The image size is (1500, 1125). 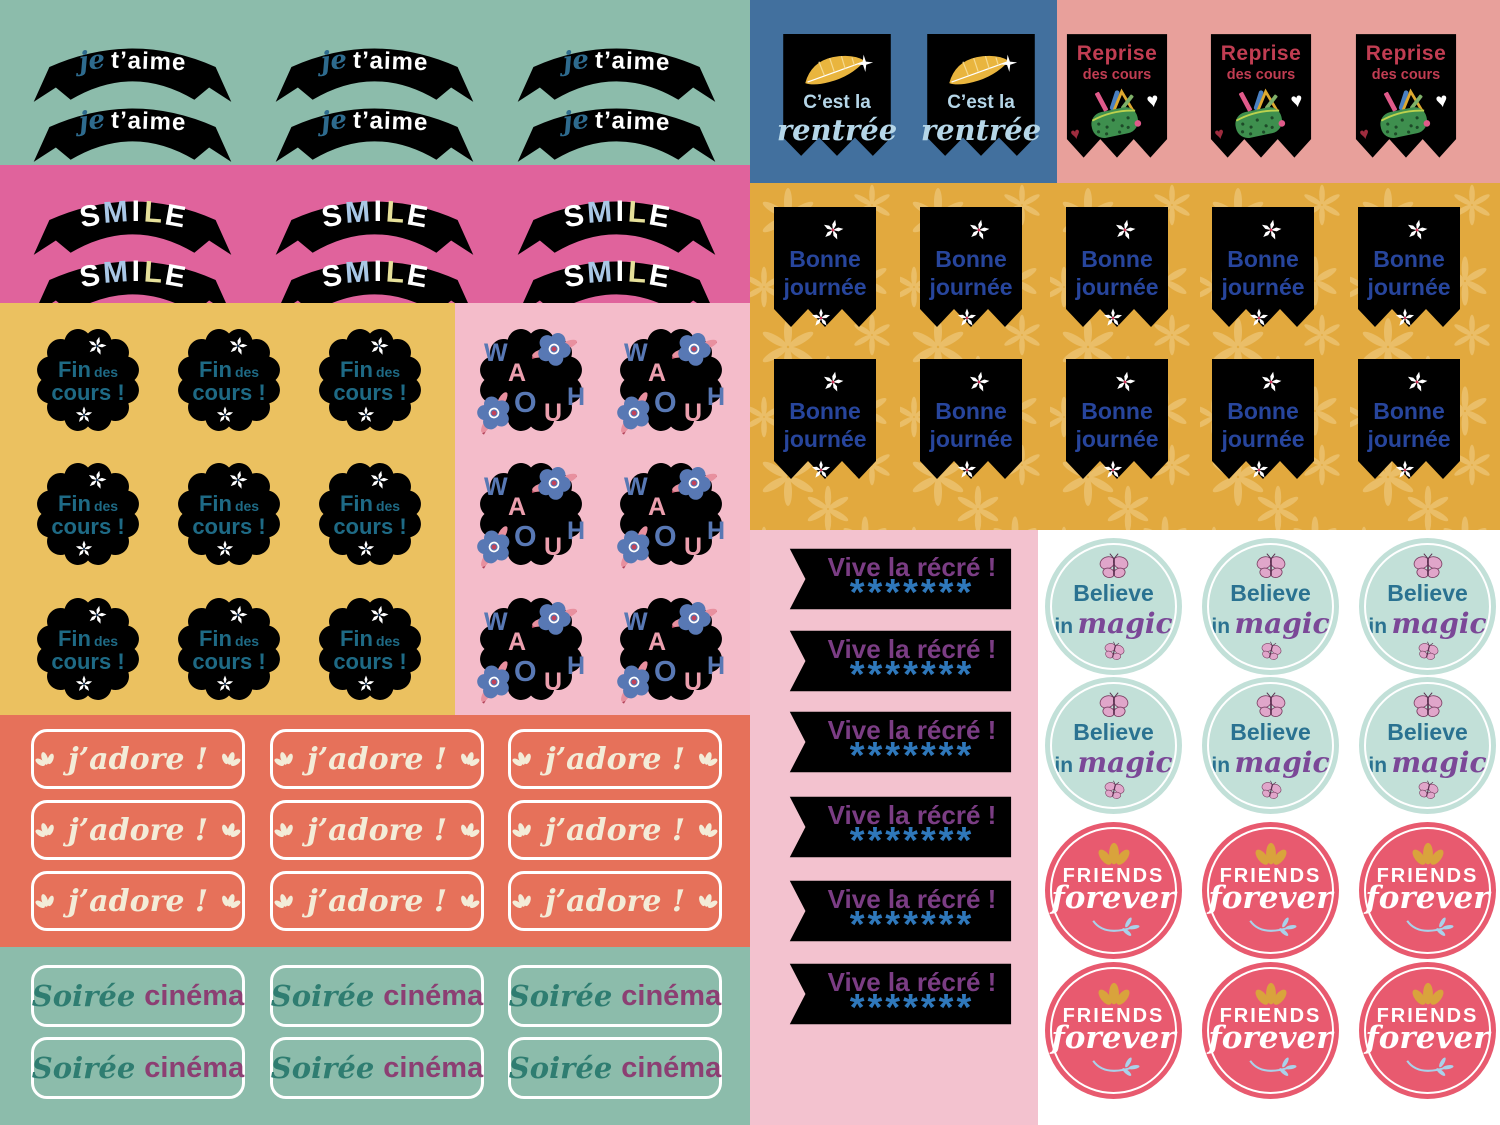 What do you see at coordinates (74, 369) in the screenshot?
I see `fin-word1: Fin` at bounding box center [74, 369].